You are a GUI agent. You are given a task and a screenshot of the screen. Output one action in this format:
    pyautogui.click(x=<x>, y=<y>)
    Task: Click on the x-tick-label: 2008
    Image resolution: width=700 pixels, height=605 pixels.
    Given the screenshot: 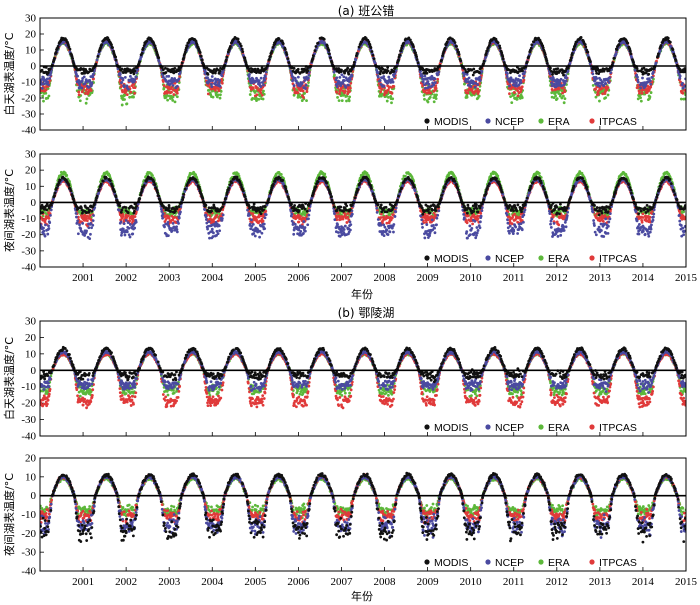 What is the action you would take?
    pyautogui.click(x=385, y=278)
    